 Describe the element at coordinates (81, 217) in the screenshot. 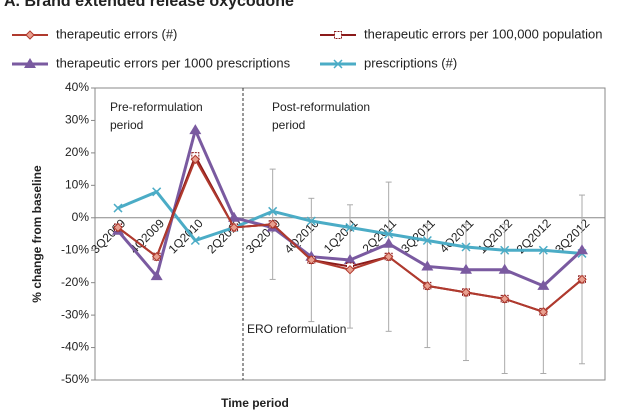

I see `y-tick-label: 0%` at that location.